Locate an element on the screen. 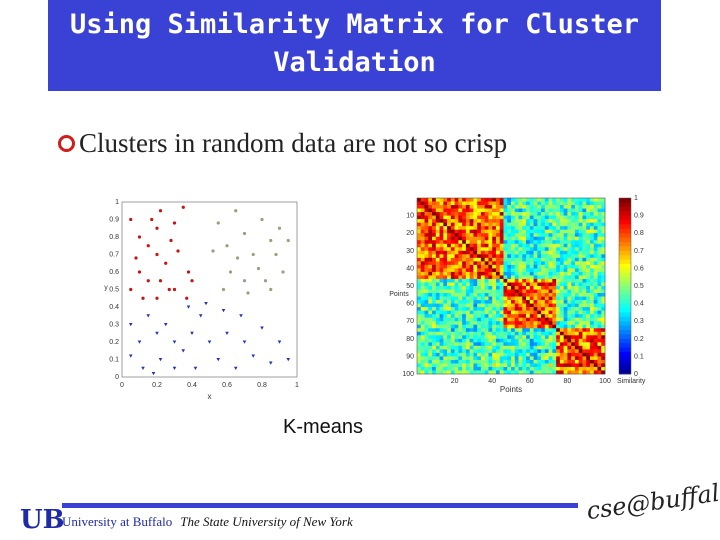 The width and height of the screenshot is (720, 540). bullet-text: Clusters in random data are not so crisp is located at coordinates (293, 143).